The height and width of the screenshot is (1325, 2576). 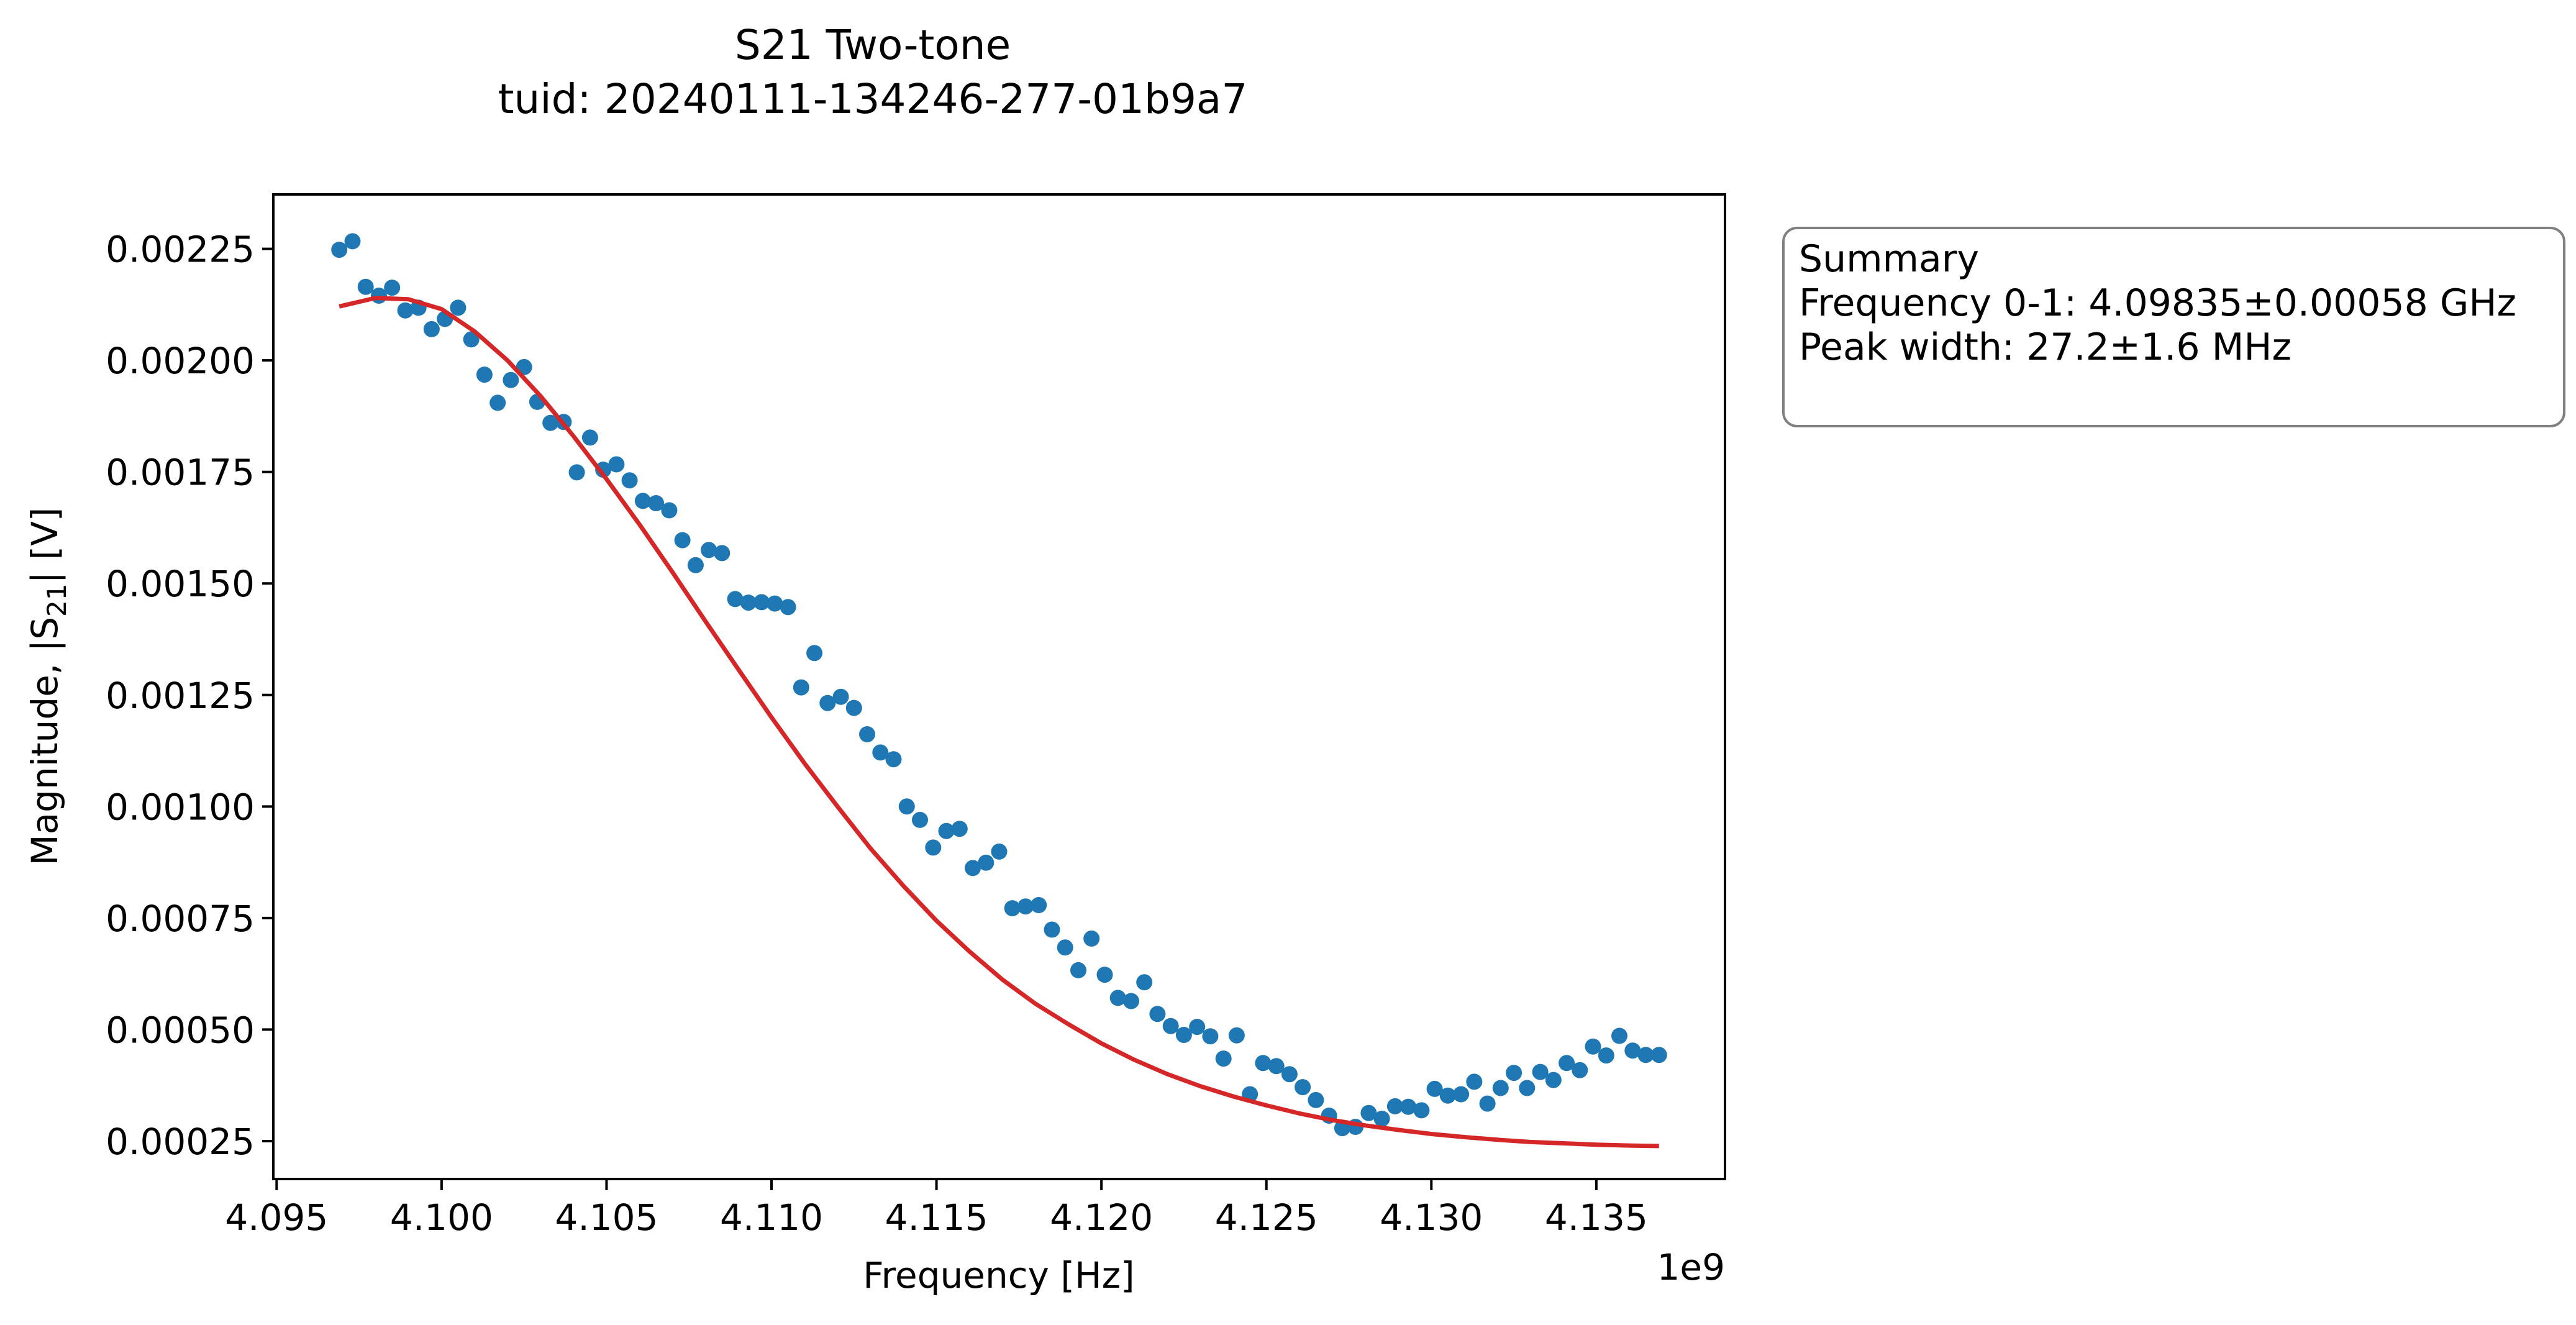 I want to click on x-tick-label: 4.095, so click(x=276, y=1217).